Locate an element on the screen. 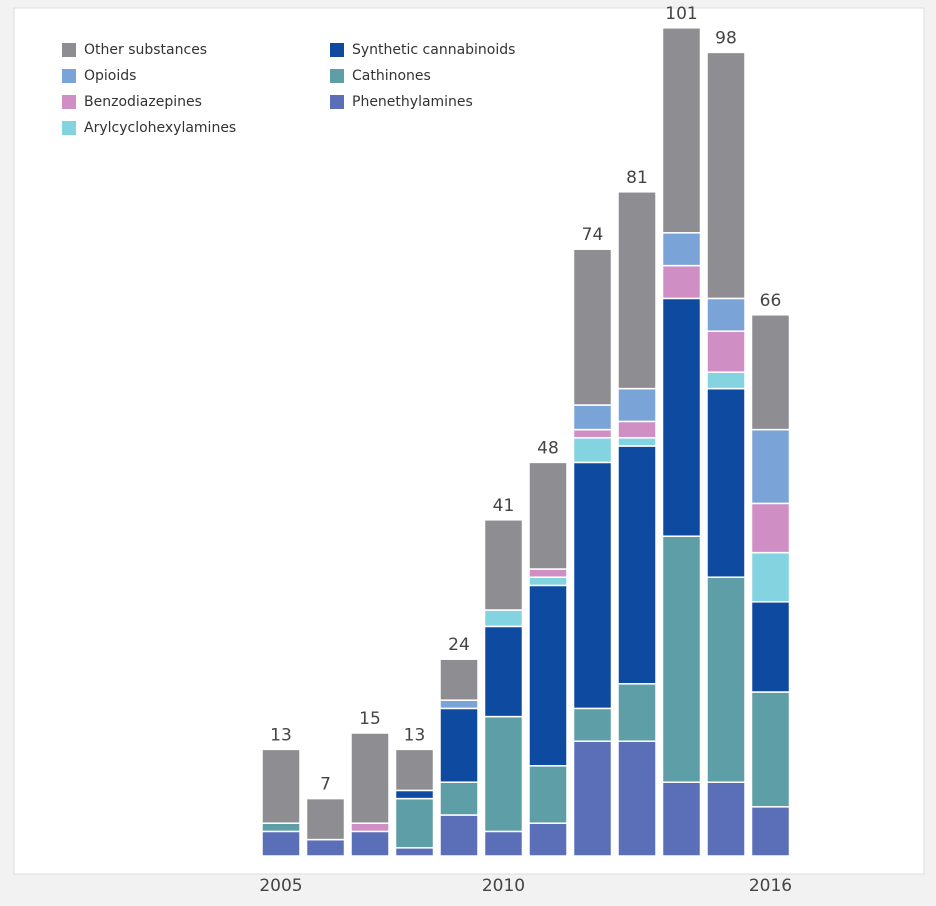 The image size is (936, 906). legend-label: Synthetic cannabinoids is located at coordinates (433, 50).